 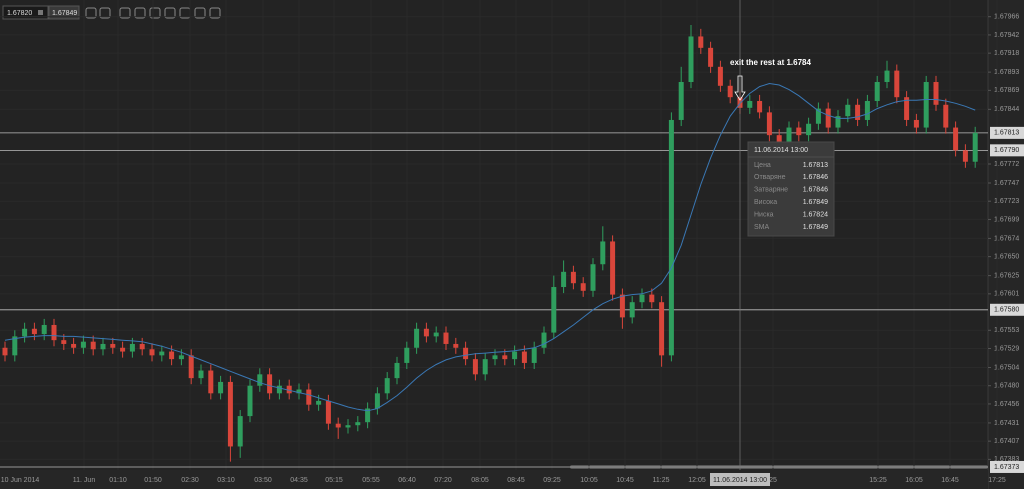 What do you see at coordinates (19, 13) in the screenshot?
I see `bid-price: 1.67820` at bounding box center [19, 13].